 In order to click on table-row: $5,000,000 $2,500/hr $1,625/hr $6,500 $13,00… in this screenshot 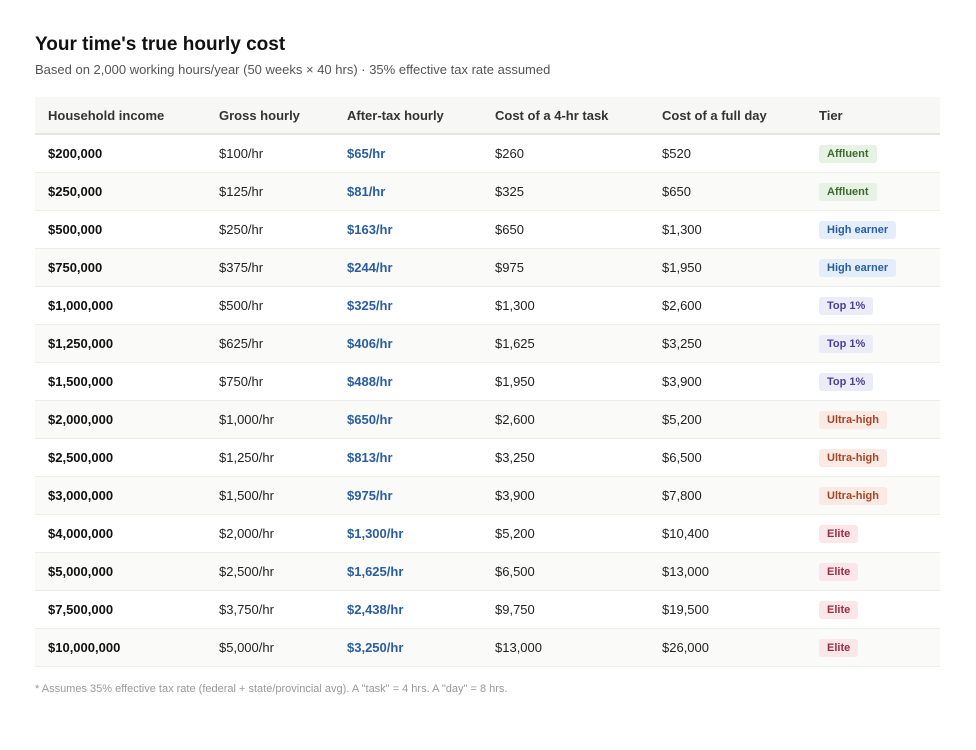, I will do `click(487, 571)`.